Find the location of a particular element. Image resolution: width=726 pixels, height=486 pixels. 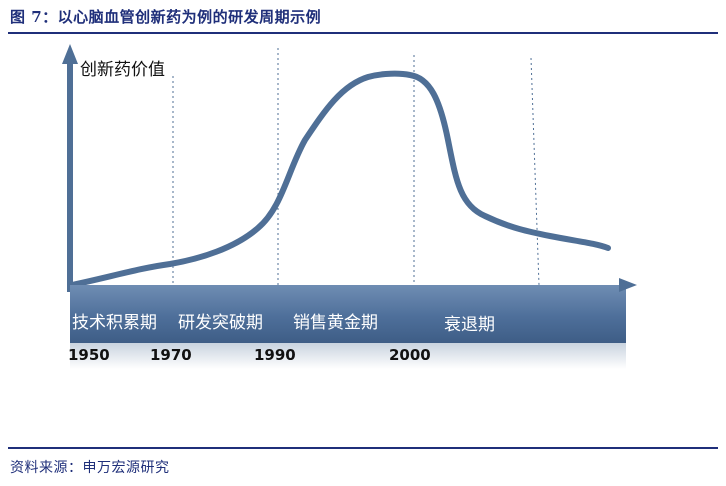

year-label-1990: 1990 is located at coordinates (275, 355).